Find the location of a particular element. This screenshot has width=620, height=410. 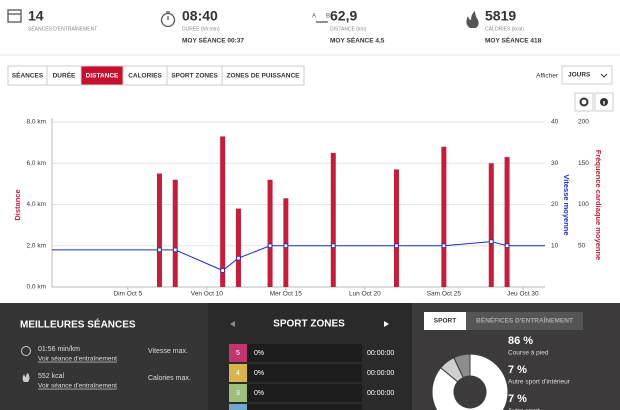

calorie-icon is located at coordinates (26, 377).